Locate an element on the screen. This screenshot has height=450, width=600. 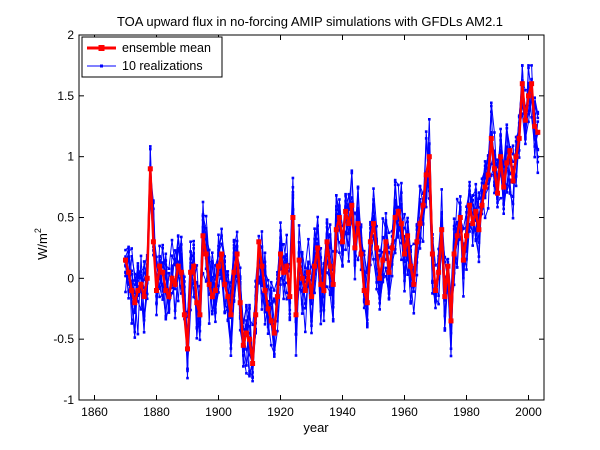
x-tick-label: 1980 is located at coordinates (466, 412).